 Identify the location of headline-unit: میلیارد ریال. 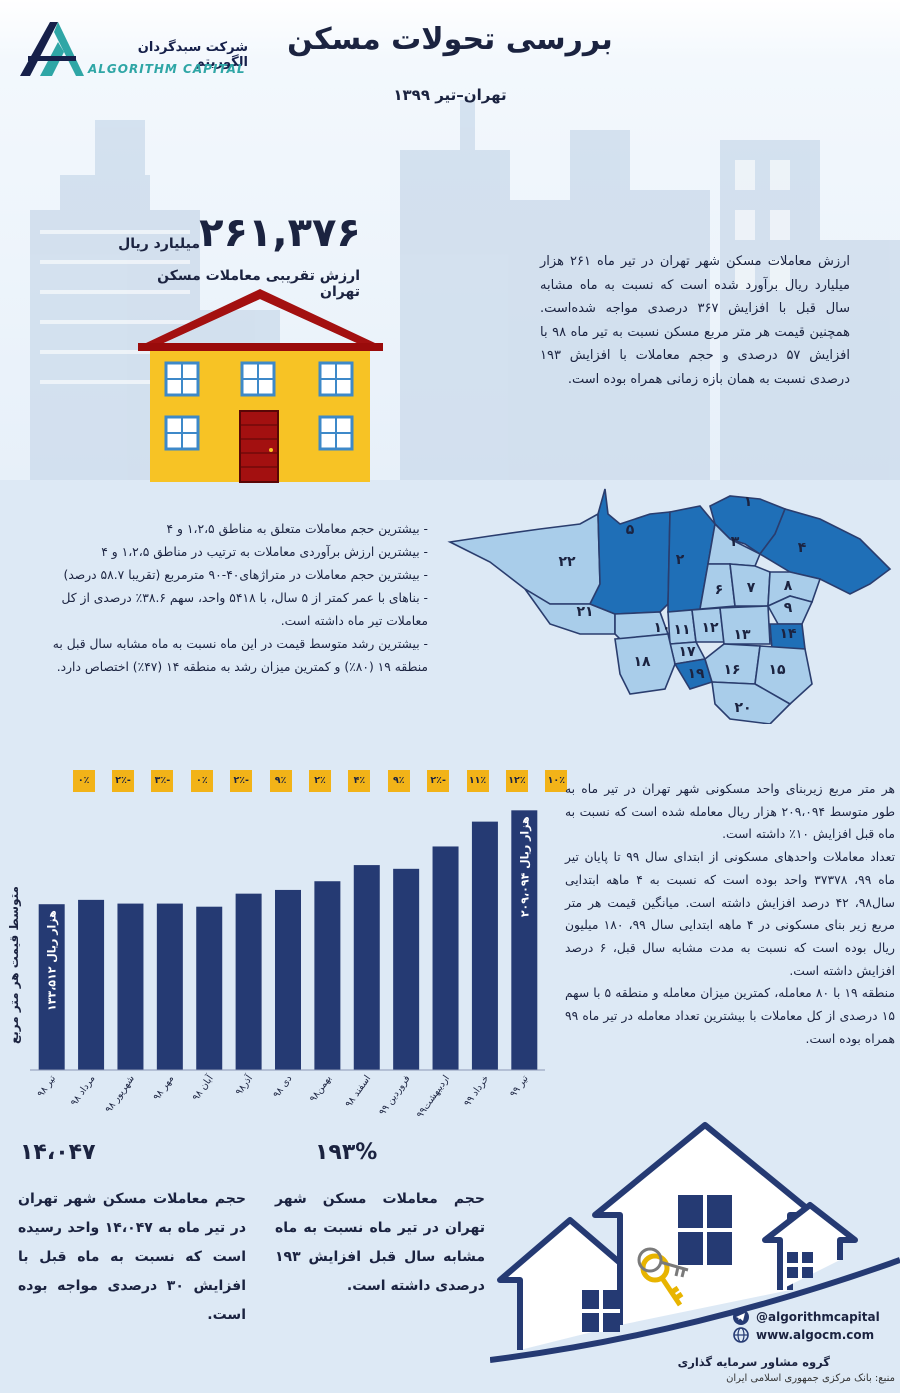
(159, 244).